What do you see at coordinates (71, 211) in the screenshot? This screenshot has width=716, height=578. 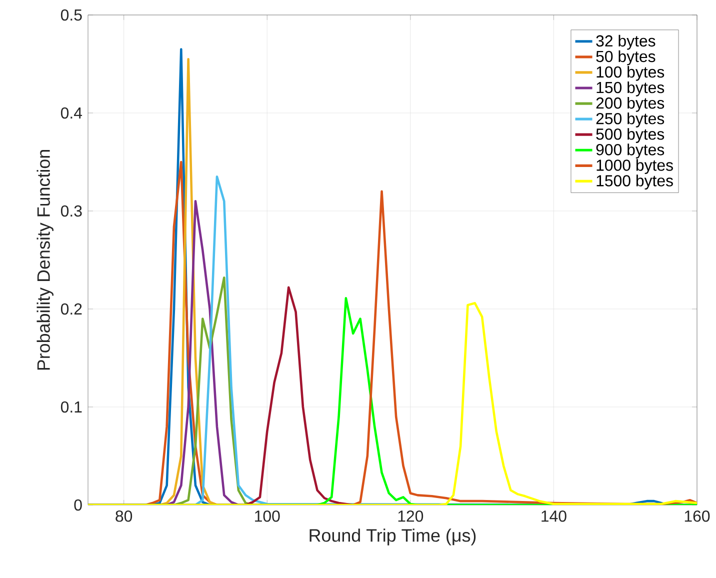 I see `y-tick-label: 0.3` at bounding box center [71, 211].